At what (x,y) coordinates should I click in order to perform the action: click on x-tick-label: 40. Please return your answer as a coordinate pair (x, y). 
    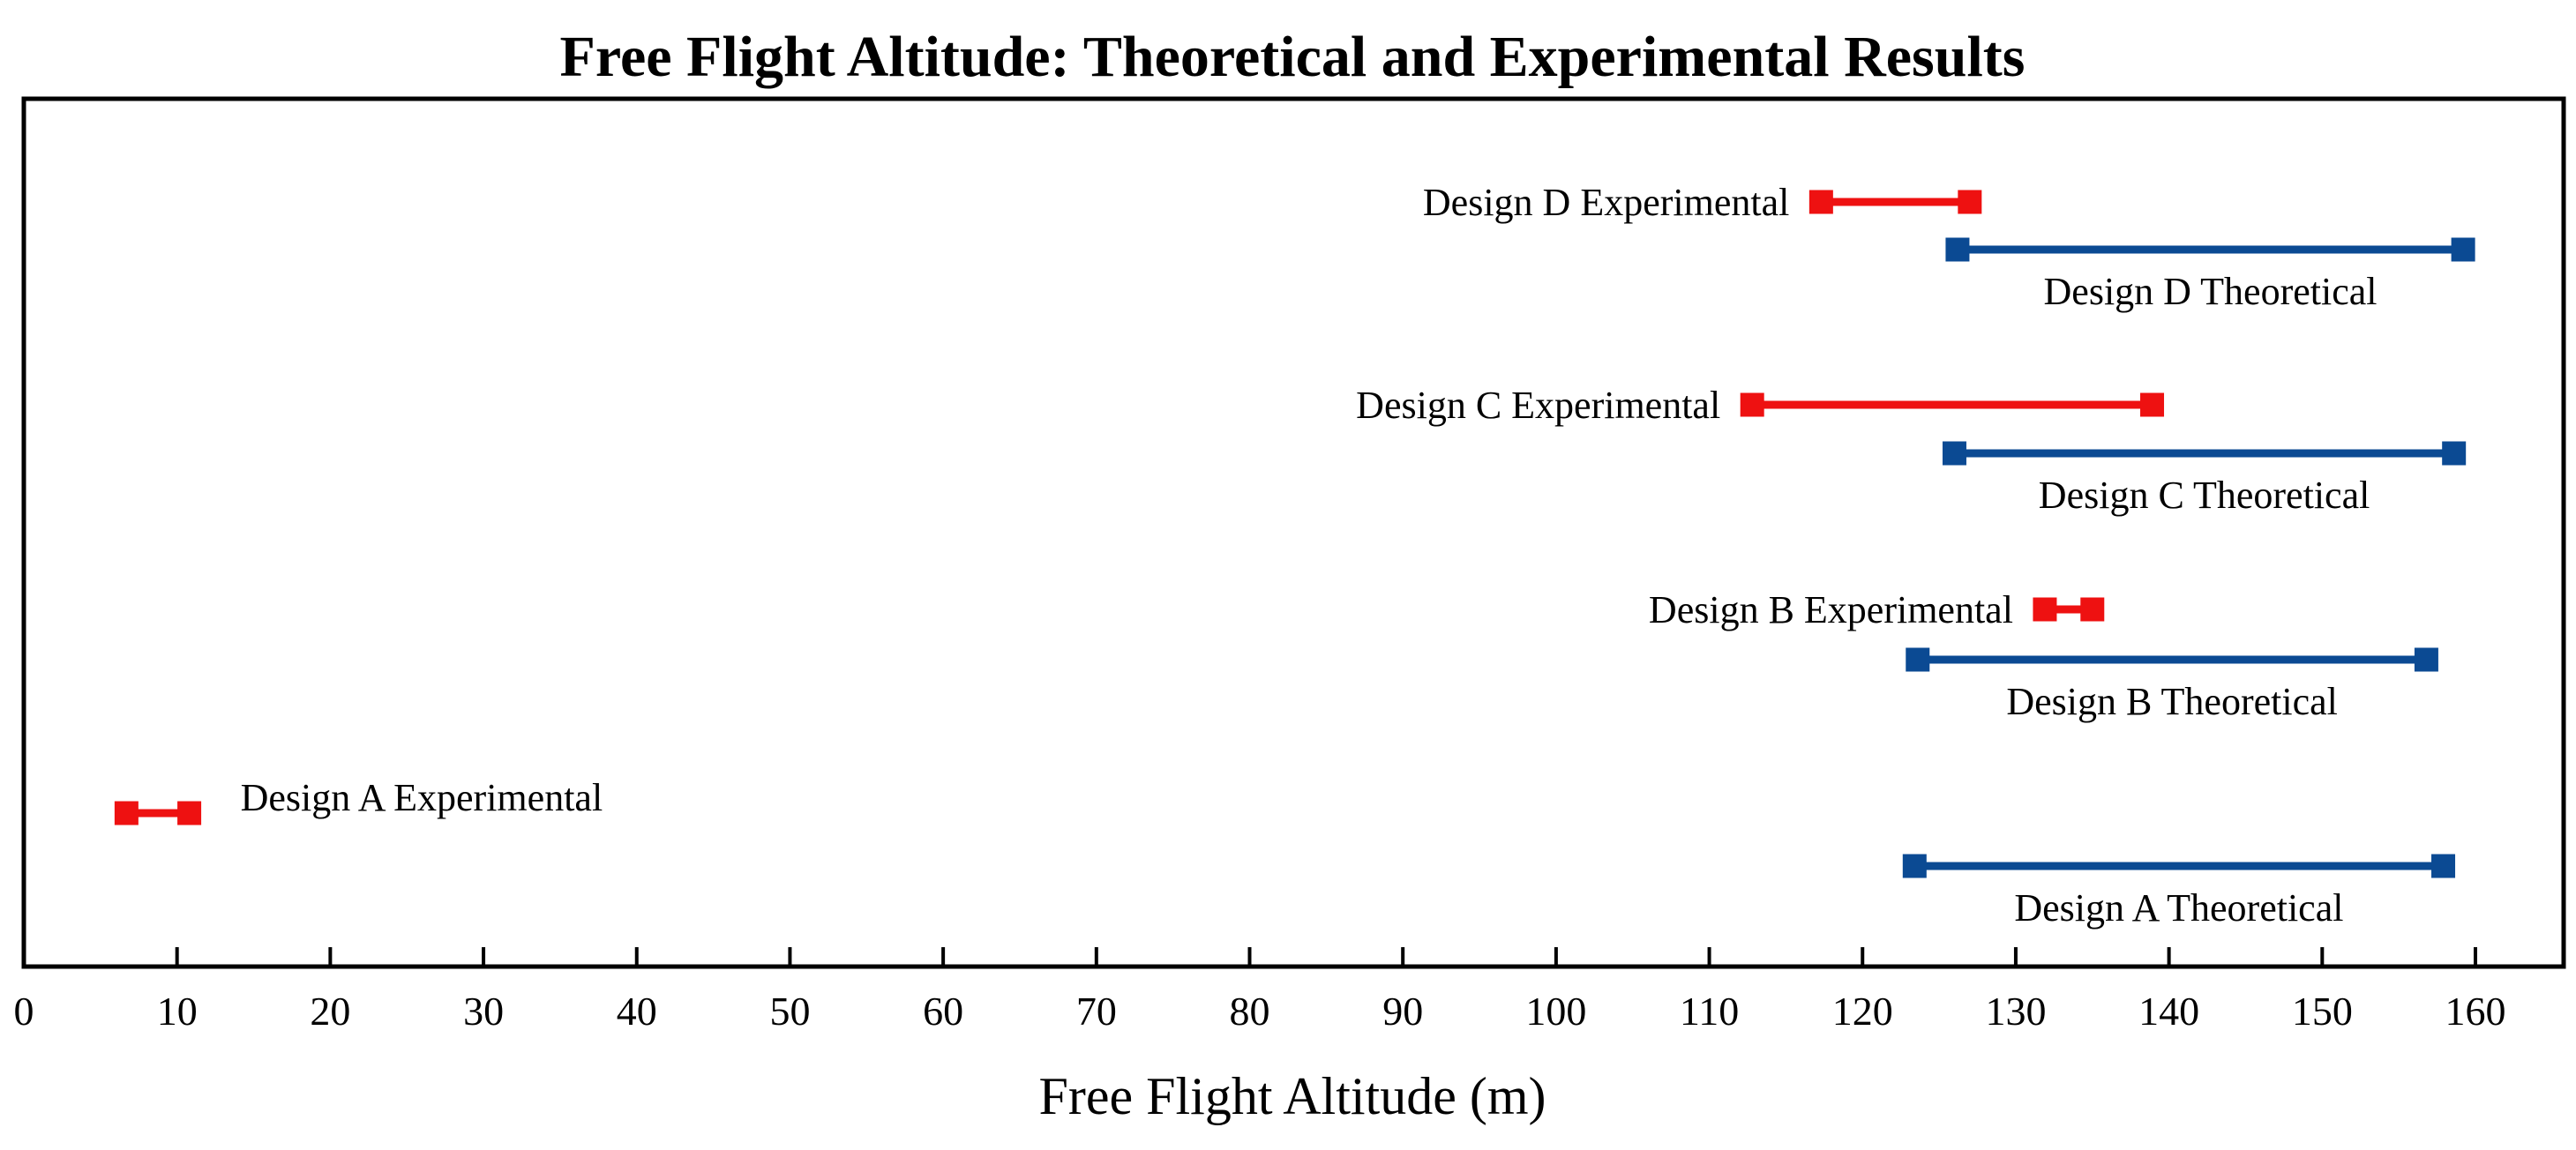
    Looking at the image, I should click on (637, 1012).